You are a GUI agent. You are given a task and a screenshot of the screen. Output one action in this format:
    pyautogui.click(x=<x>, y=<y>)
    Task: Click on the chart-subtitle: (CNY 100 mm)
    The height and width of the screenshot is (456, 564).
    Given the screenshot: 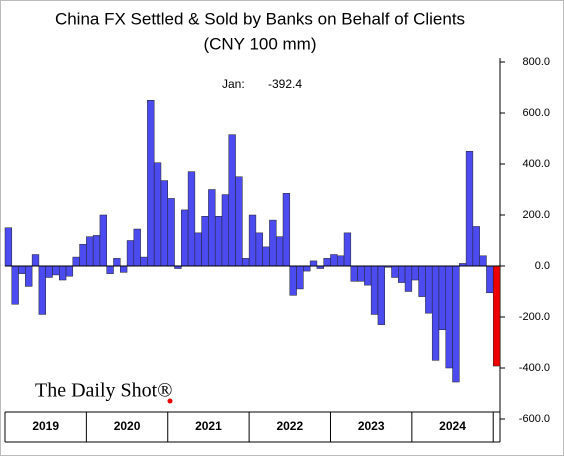 What is the action you would take?
    pyautogui.click(x=259, y=43)
    